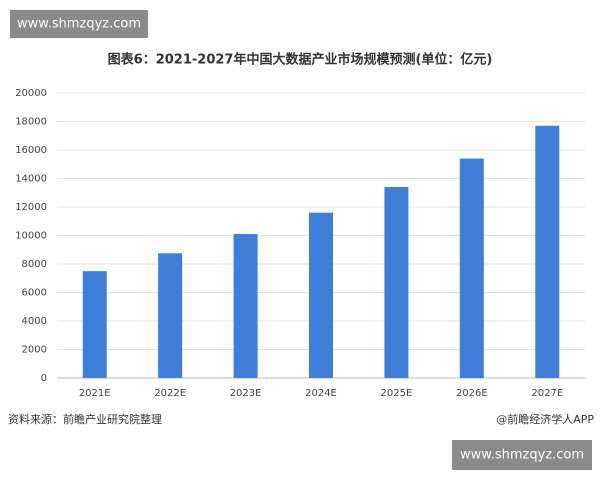 The height and width of the screenshot is (484, 600). I want to click on x-tick-label: 2024E, so click(321, 393).